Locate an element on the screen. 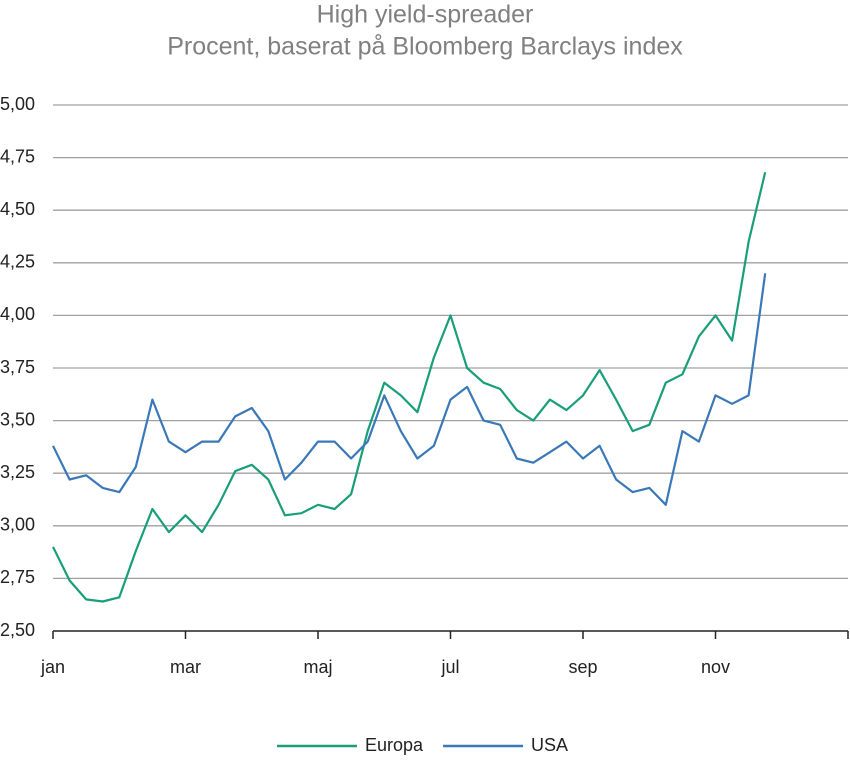 The image size is (850, 763). y-tick-label: 3,25 is located at coordinates (17, 472).